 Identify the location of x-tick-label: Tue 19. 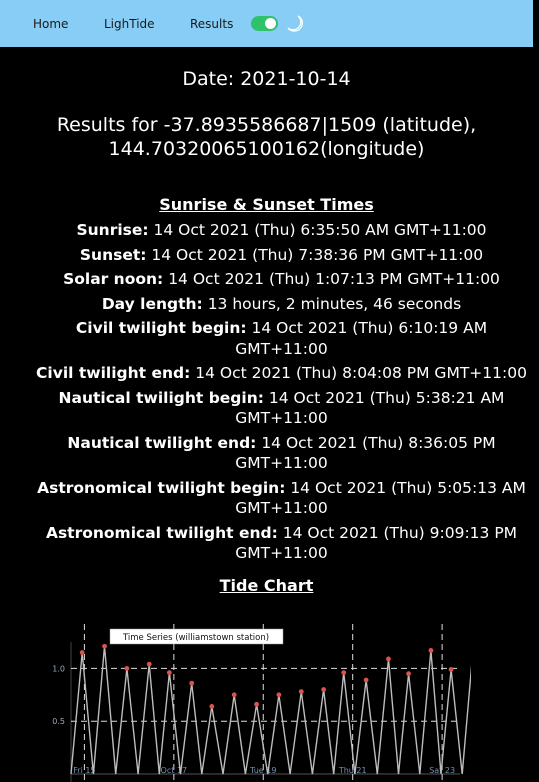
(262, 770).